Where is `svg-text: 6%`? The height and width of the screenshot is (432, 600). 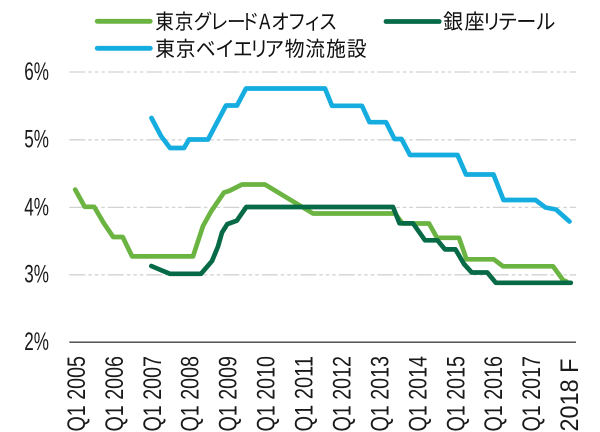
svg-text: 6% is located at coordinates (36, 72).